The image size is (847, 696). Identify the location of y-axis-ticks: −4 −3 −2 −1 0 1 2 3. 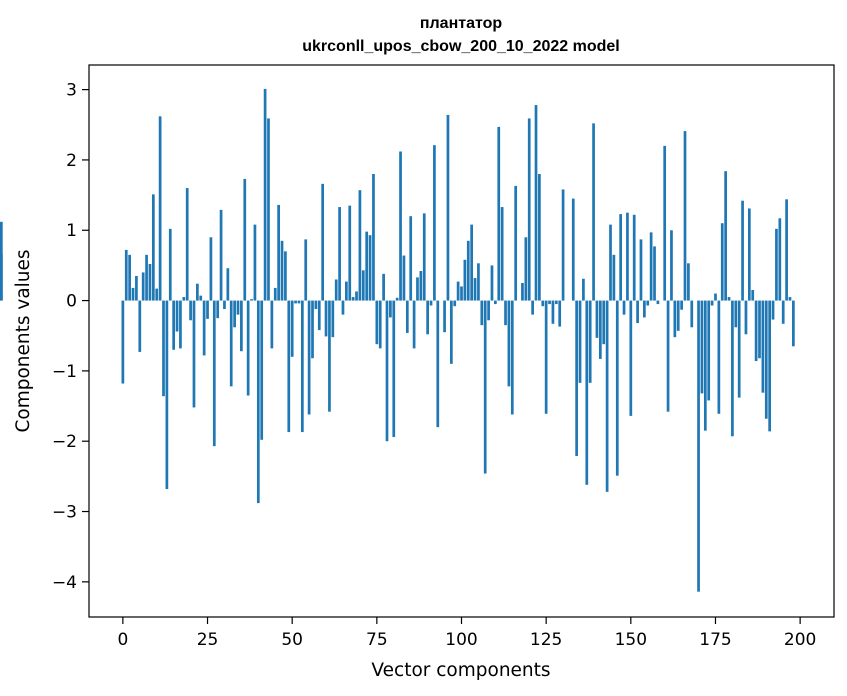
(70, 337).